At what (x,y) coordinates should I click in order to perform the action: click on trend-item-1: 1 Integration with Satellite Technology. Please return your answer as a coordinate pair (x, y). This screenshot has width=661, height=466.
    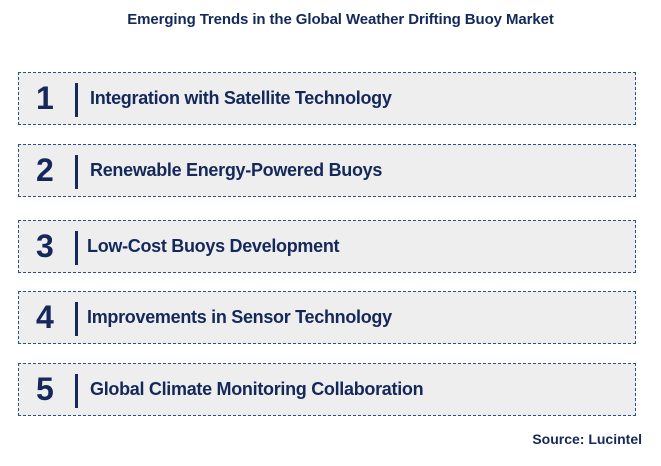
    Looking at the image, I should click on (327, 98).